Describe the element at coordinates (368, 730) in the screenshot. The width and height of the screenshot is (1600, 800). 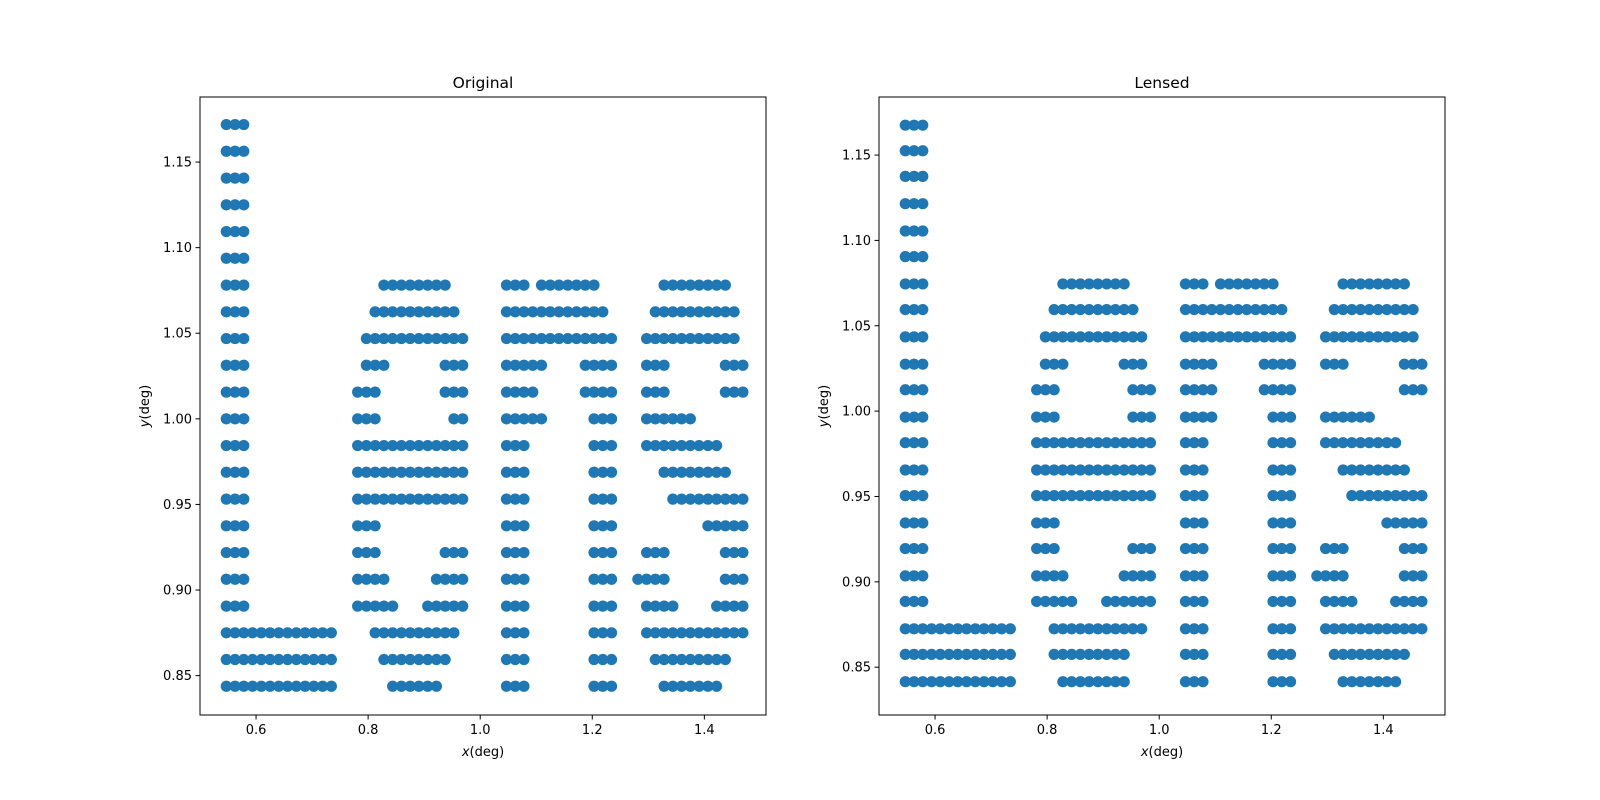
I see `original-x-tick-label: 0.8` at that location.